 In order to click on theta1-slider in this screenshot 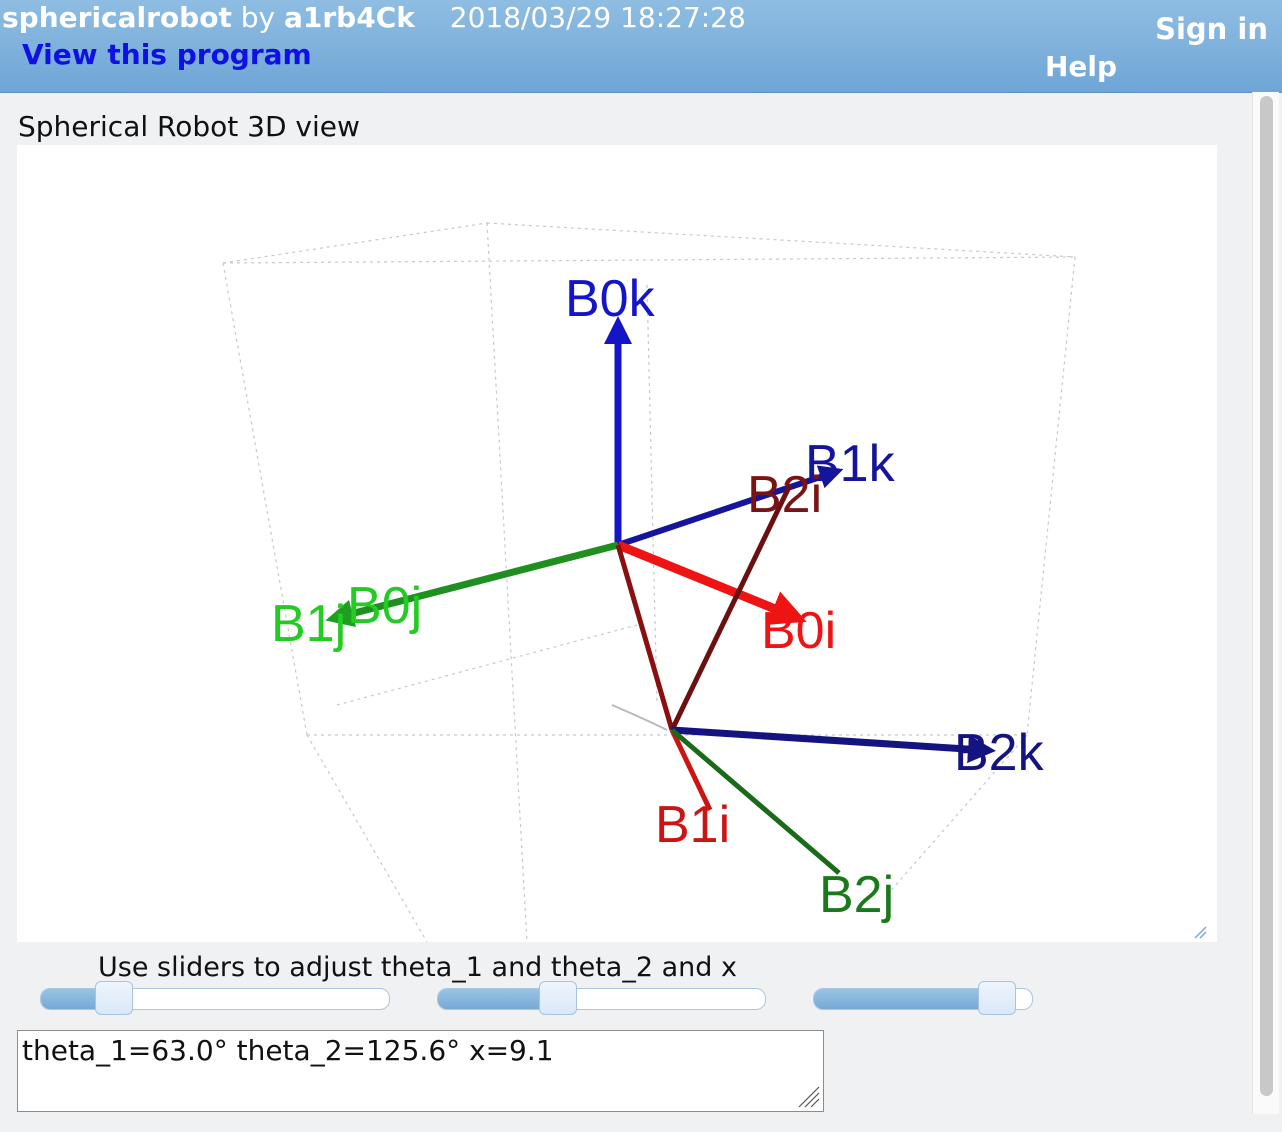, I will do `click(215, 998)`.